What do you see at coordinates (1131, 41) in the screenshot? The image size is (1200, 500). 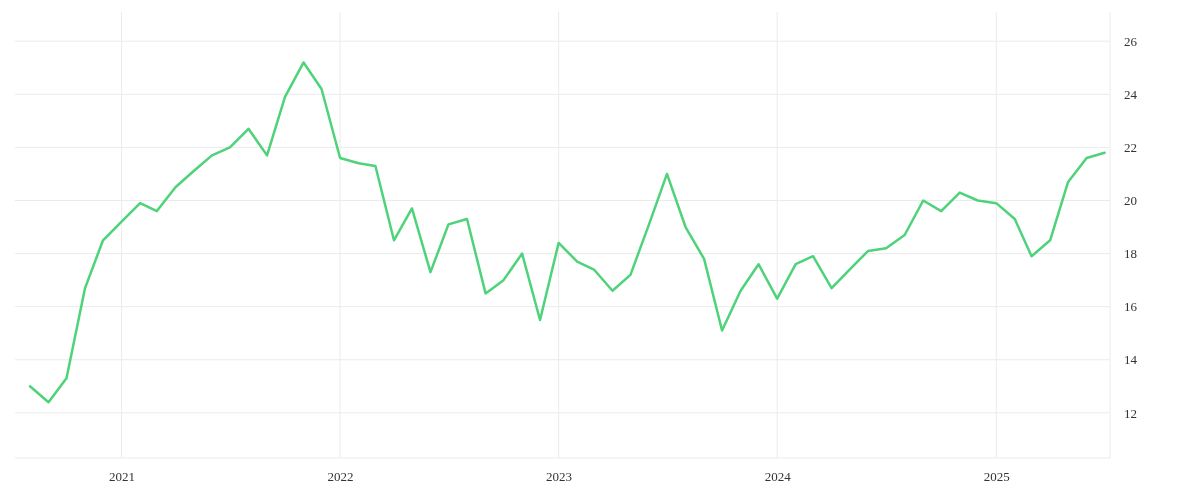 I see `y-tick-label: 26` at bounding box center [1131, 41].